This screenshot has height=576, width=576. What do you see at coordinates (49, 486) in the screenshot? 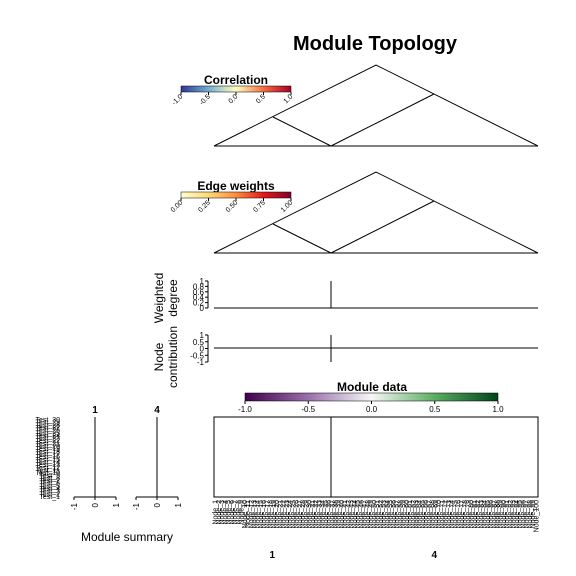
I see `sample-label: Test_5` at bounding box center [49, 486].